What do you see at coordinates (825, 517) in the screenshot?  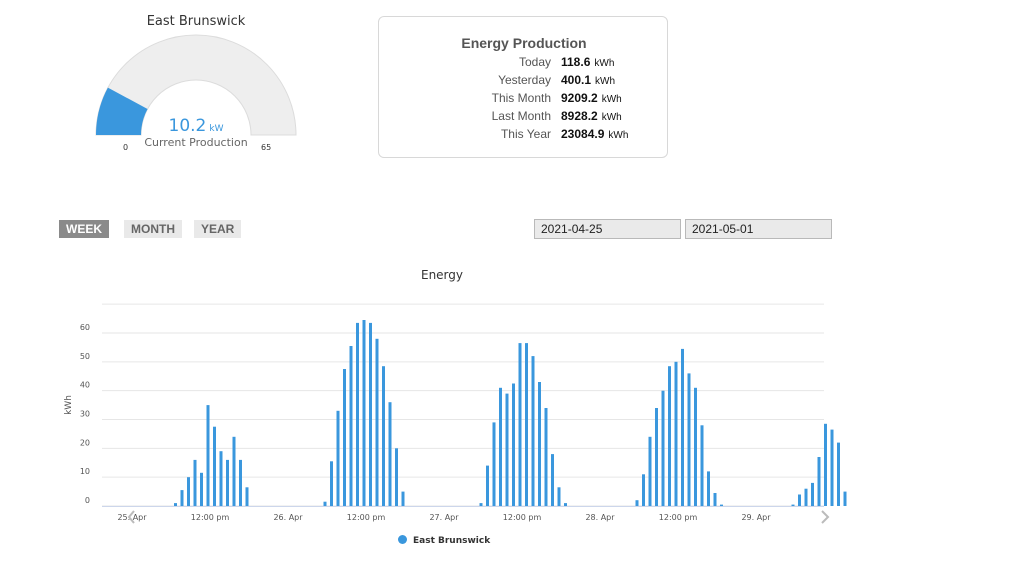 I see `chevron-right-icon` at bounding box center [825, 517].